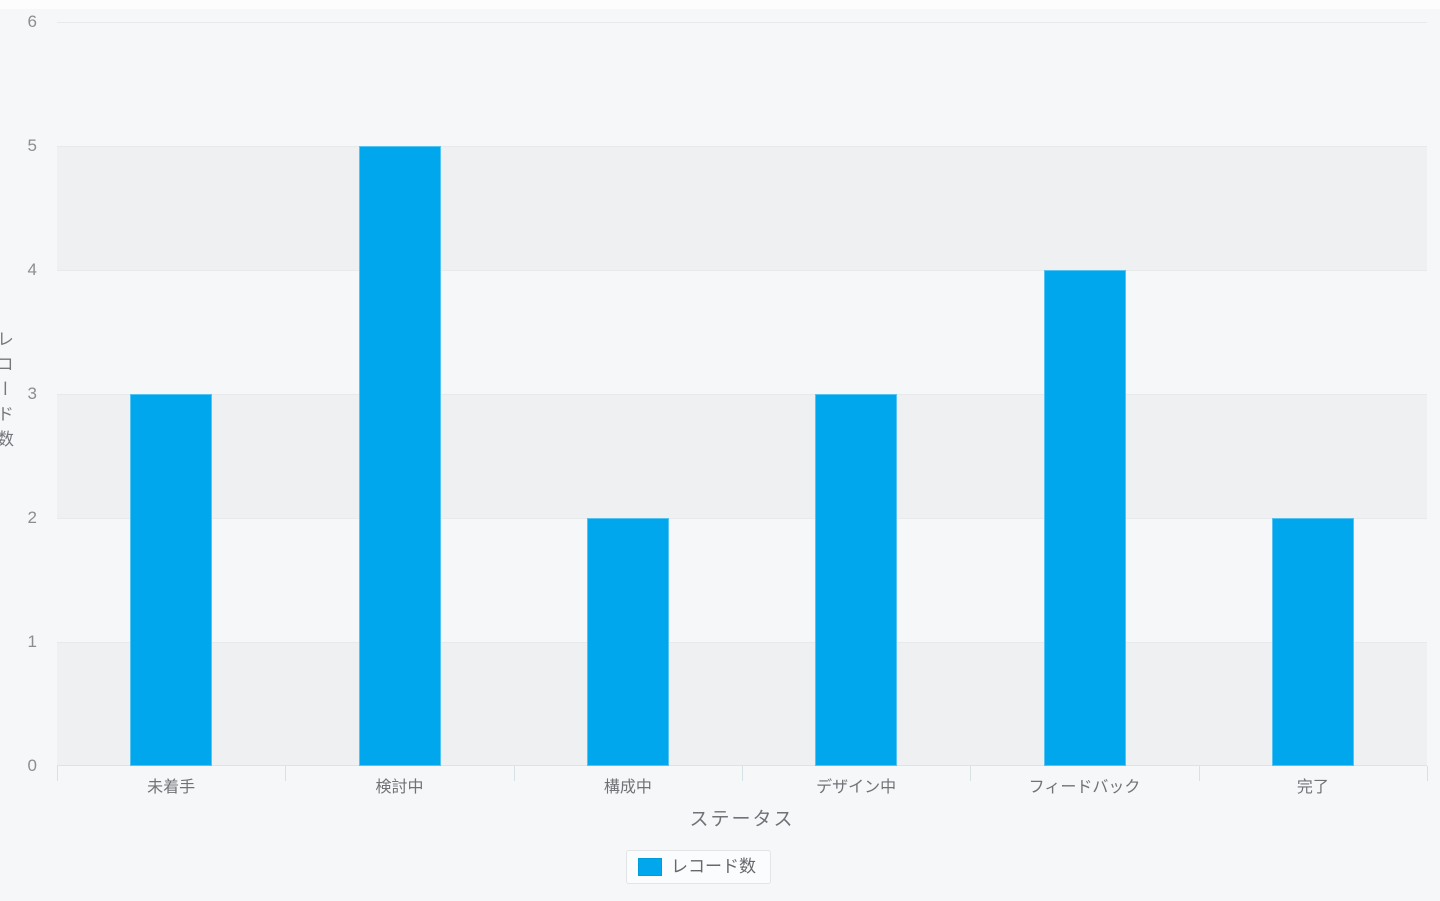  Describe the element at coordinates (171, 787) in the screenshot. I see `x-tick-label: 未着手` at that location.